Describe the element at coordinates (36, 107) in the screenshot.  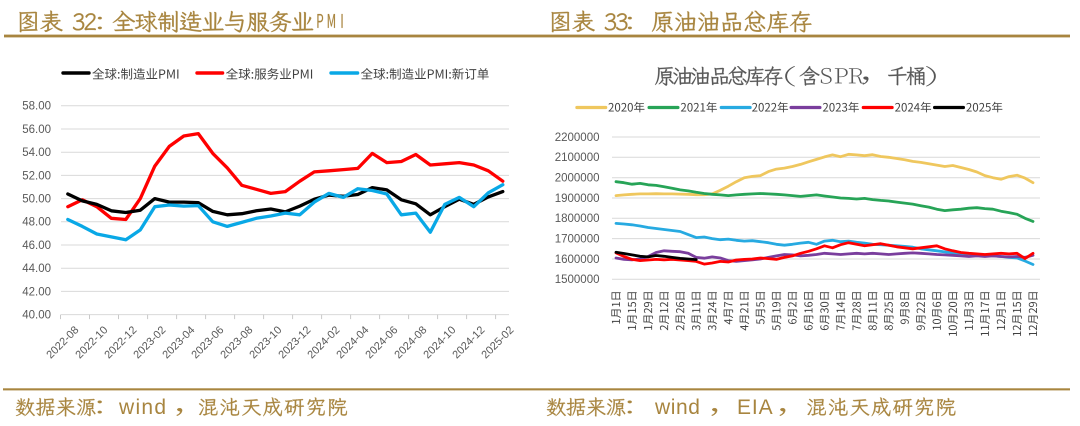
I see `svg-text: 58.00` at that location.